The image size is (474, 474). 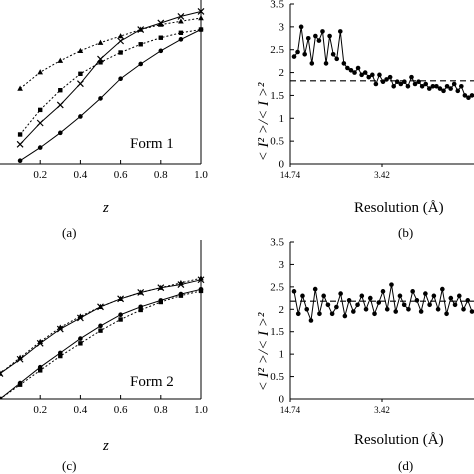 What do you see at coordinates (282, 119) in the screenshot?
I see `y-tick-label-b: 1` at bounding box center [282, 119].